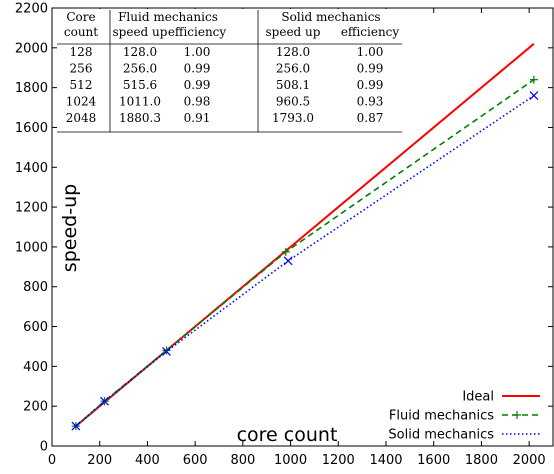 The width and height of the screenshot is (554, 474). What do you see at coordinates (35, 327) in the screenshot?
I see `y-tick-label: 600` at bounding box center [35, 327].